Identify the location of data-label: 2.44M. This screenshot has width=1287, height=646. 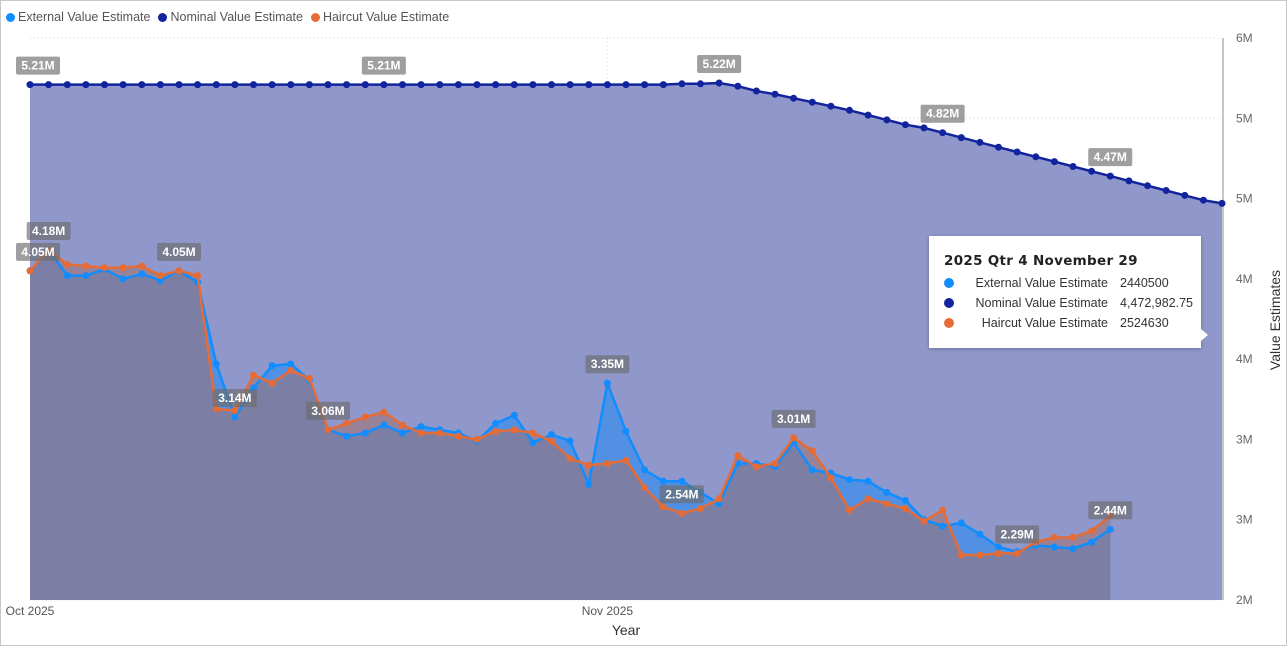
(1110, 510).